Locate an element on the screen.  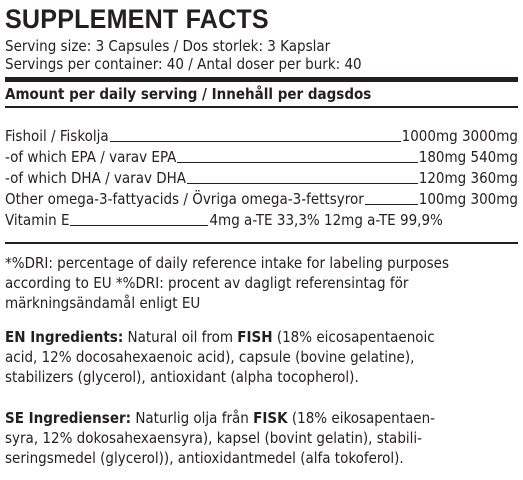
nutrient-value: 180mg 540mg is located at coordinates (468, 157).